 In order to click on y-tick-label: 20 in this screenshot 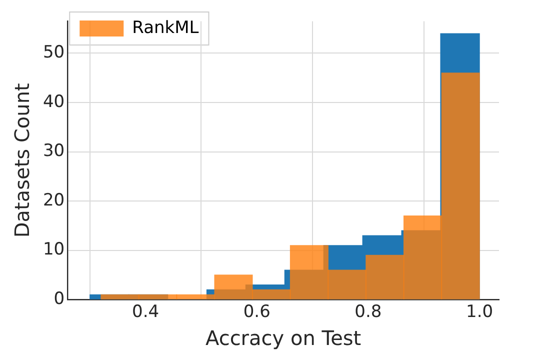, I will do `click(53, 200)`.